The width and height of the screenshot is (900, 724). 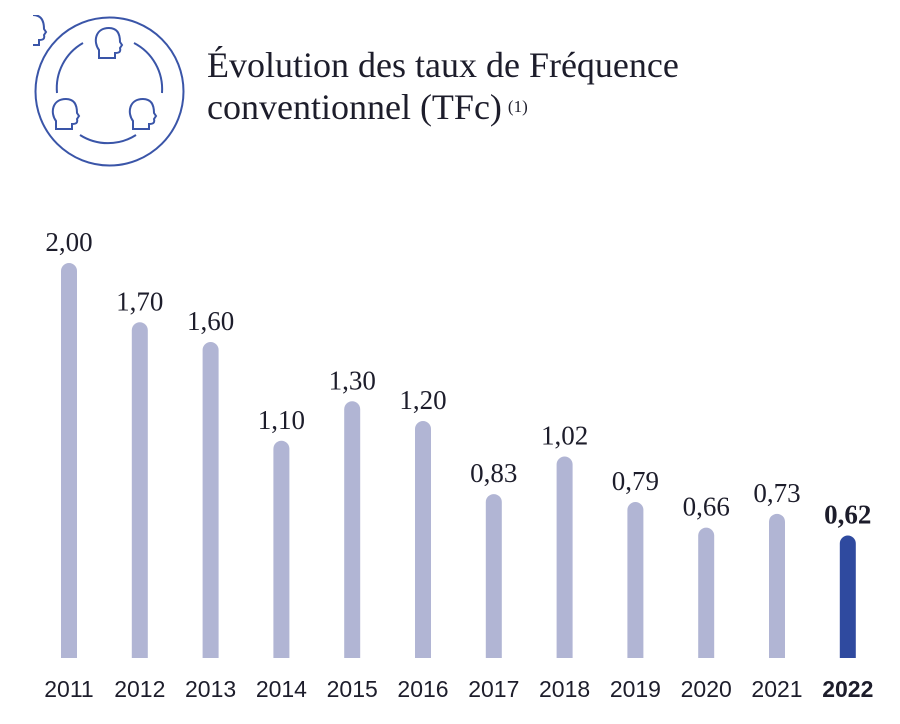 What do you see at coordinates (847, 600) in the screenshot?
I see `bar-2022` at bounding box center [847, 600].